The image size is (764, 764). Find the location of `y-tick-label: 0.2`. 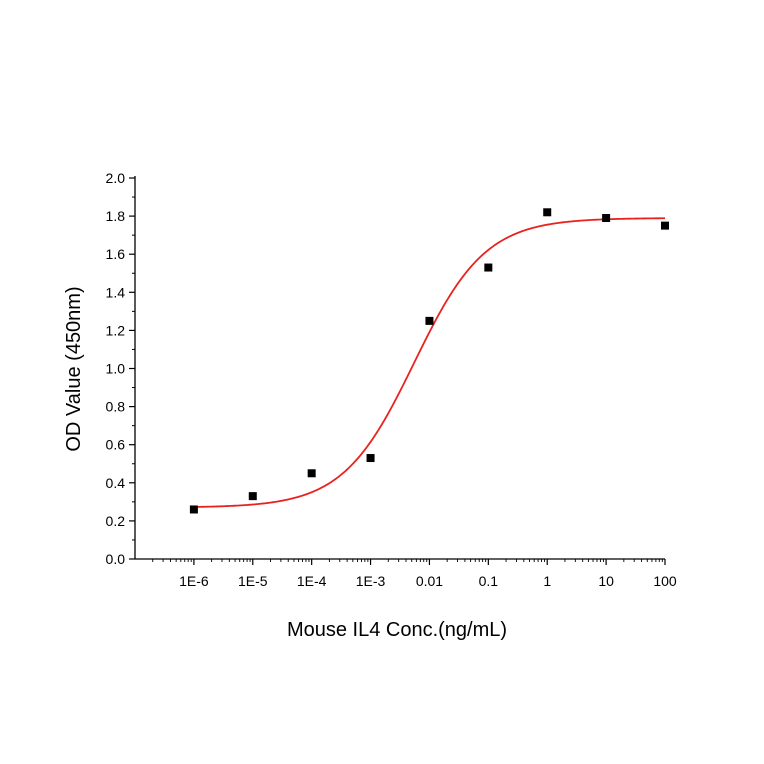

y-tick-label: 0.2 is located at coordinates (116, 521).